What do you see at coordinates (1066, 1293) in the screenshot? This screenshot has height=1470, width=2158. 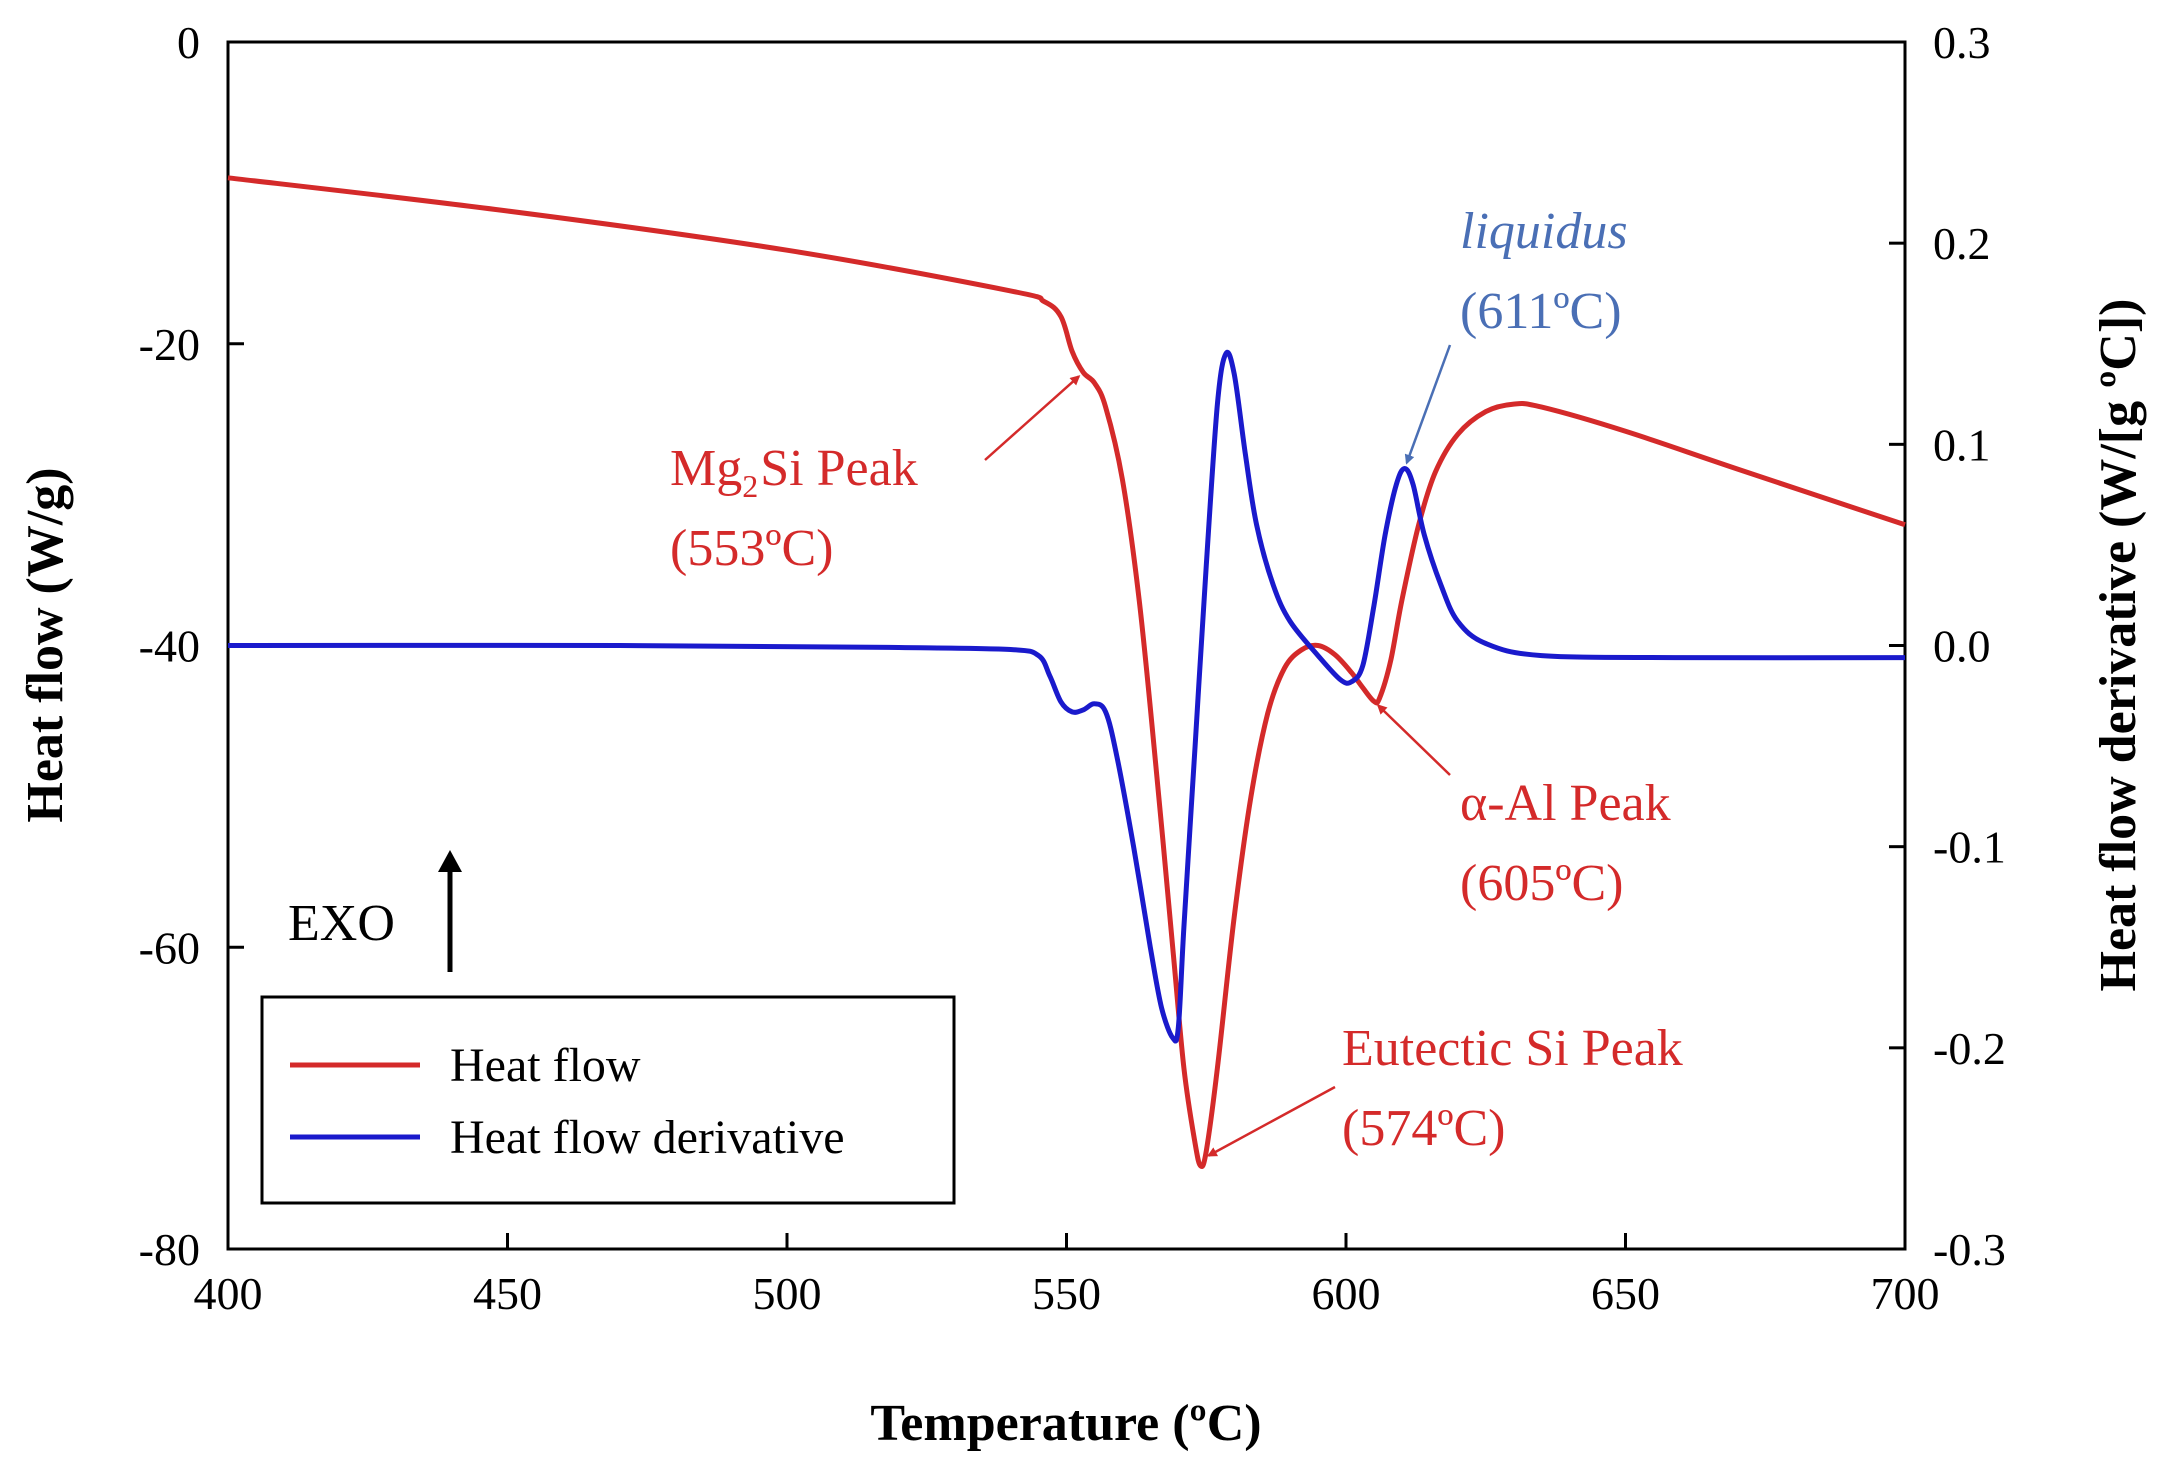 I see `x-tick-label: 550` at bounding box center [1066, 1293].